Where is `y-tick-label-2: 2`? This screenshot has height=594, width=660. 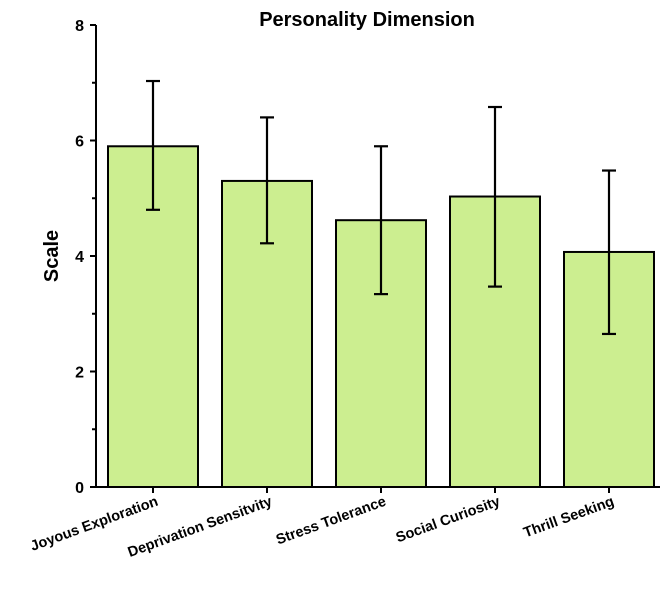 y-tick-label-2: 2 is located at coordinates (79, 373).